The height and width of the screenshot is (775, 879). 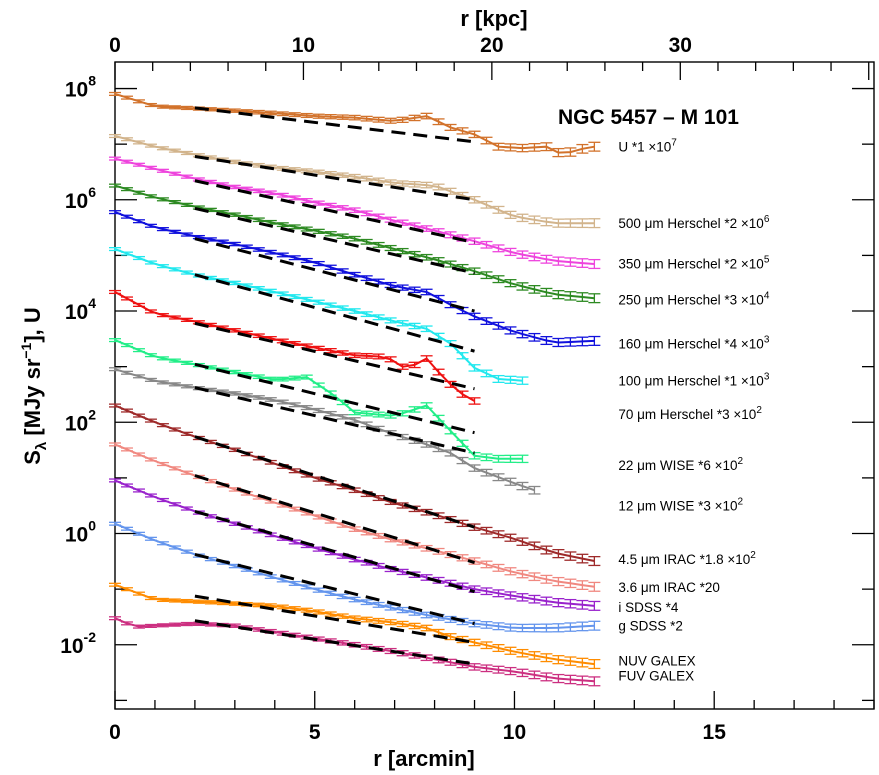 I want to click on y-tick-label: 10⁶, so click(x=80, y=198).